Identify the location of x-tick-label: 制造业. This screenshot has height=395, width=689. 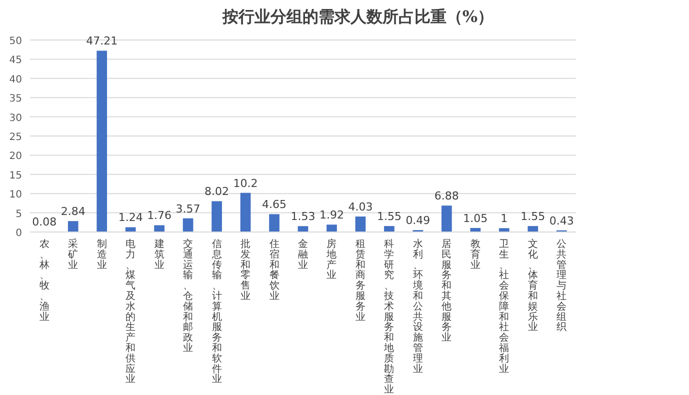
(101, 254).